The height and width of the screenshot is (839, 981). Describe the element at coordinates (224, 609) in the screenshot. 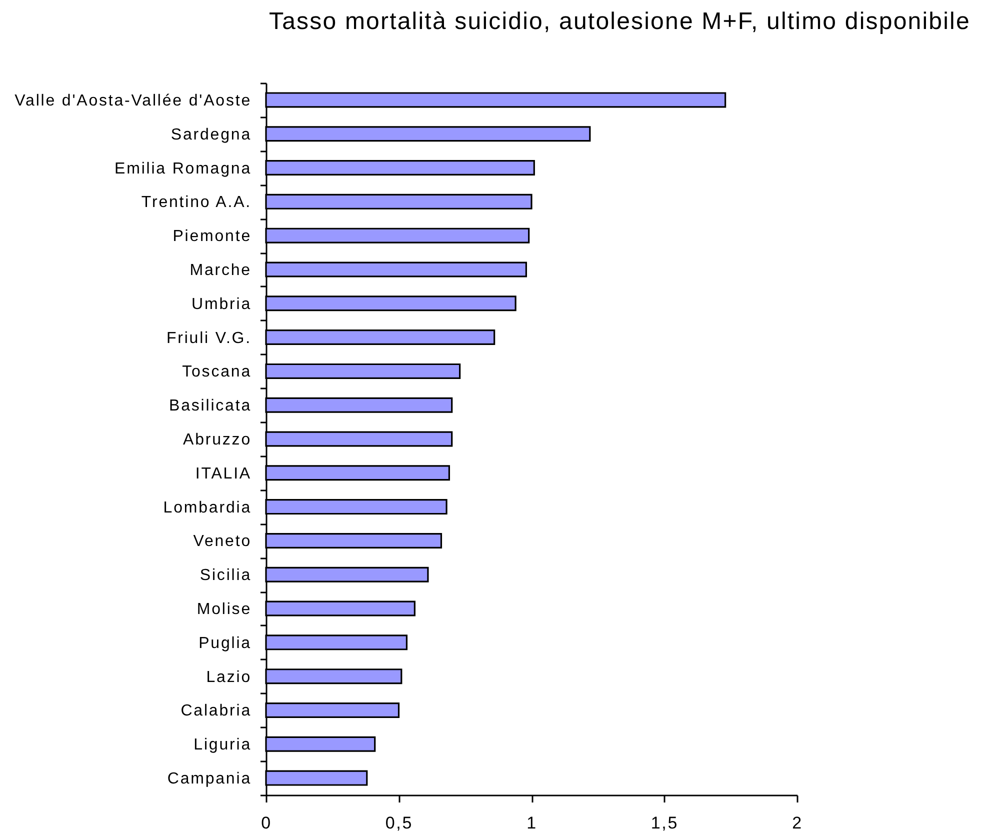

I see `y-tick-label: Molise` at that location.